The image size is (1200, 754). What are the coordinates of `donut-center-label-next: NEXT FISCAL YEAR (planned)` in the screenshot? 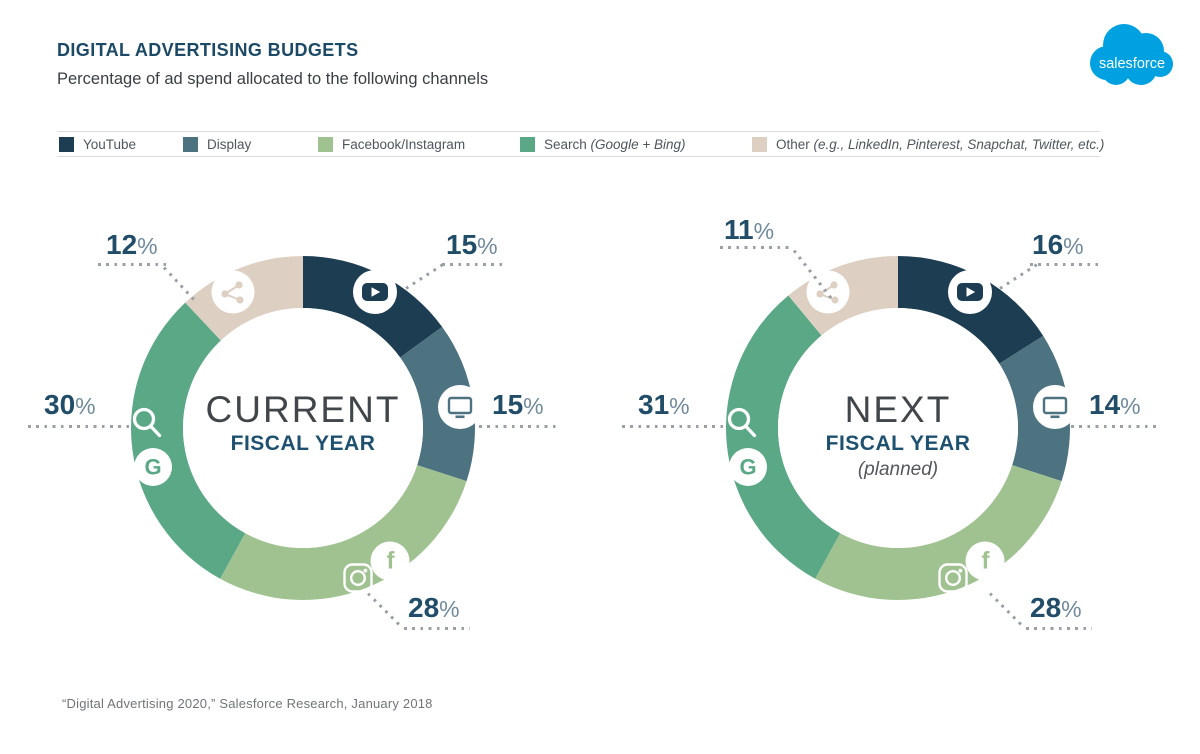 It's located at (898, 436).